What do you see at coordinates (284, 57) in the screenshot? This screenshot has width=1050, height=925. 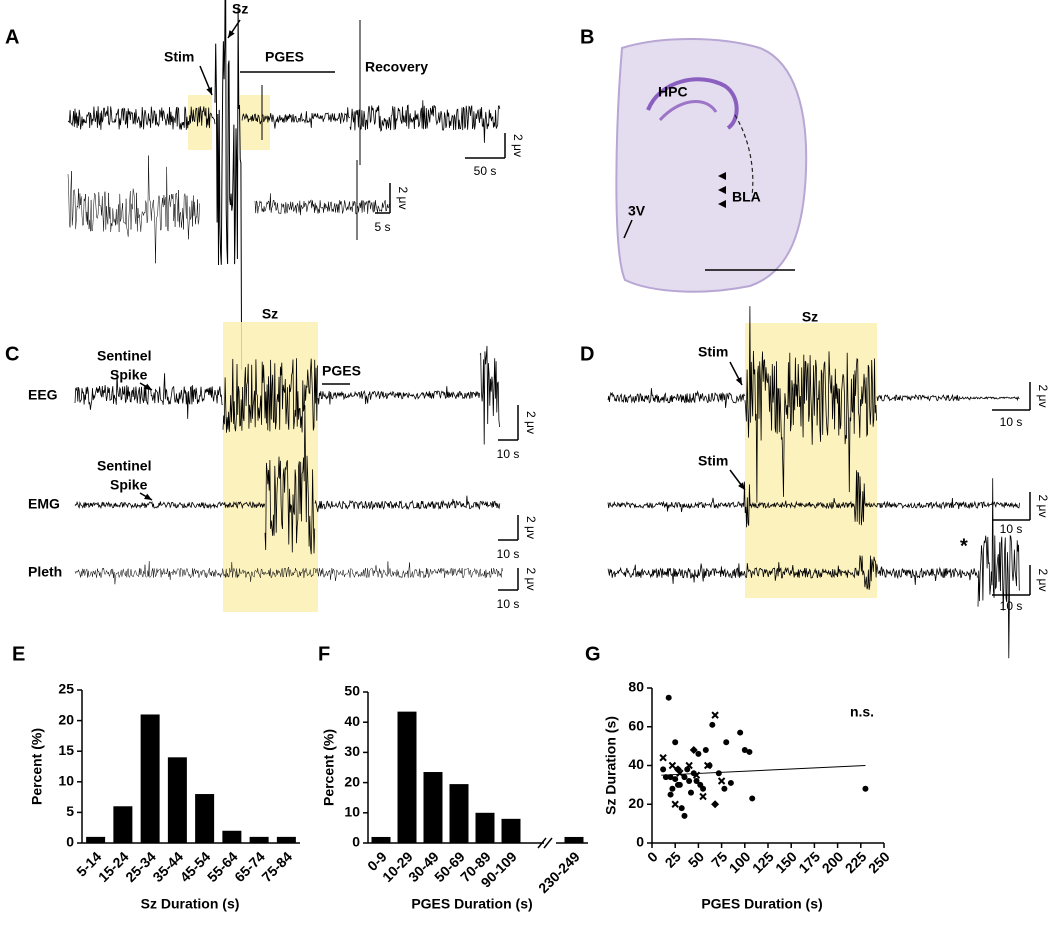 I see `label: PGES` at bounding box center [284, 57].